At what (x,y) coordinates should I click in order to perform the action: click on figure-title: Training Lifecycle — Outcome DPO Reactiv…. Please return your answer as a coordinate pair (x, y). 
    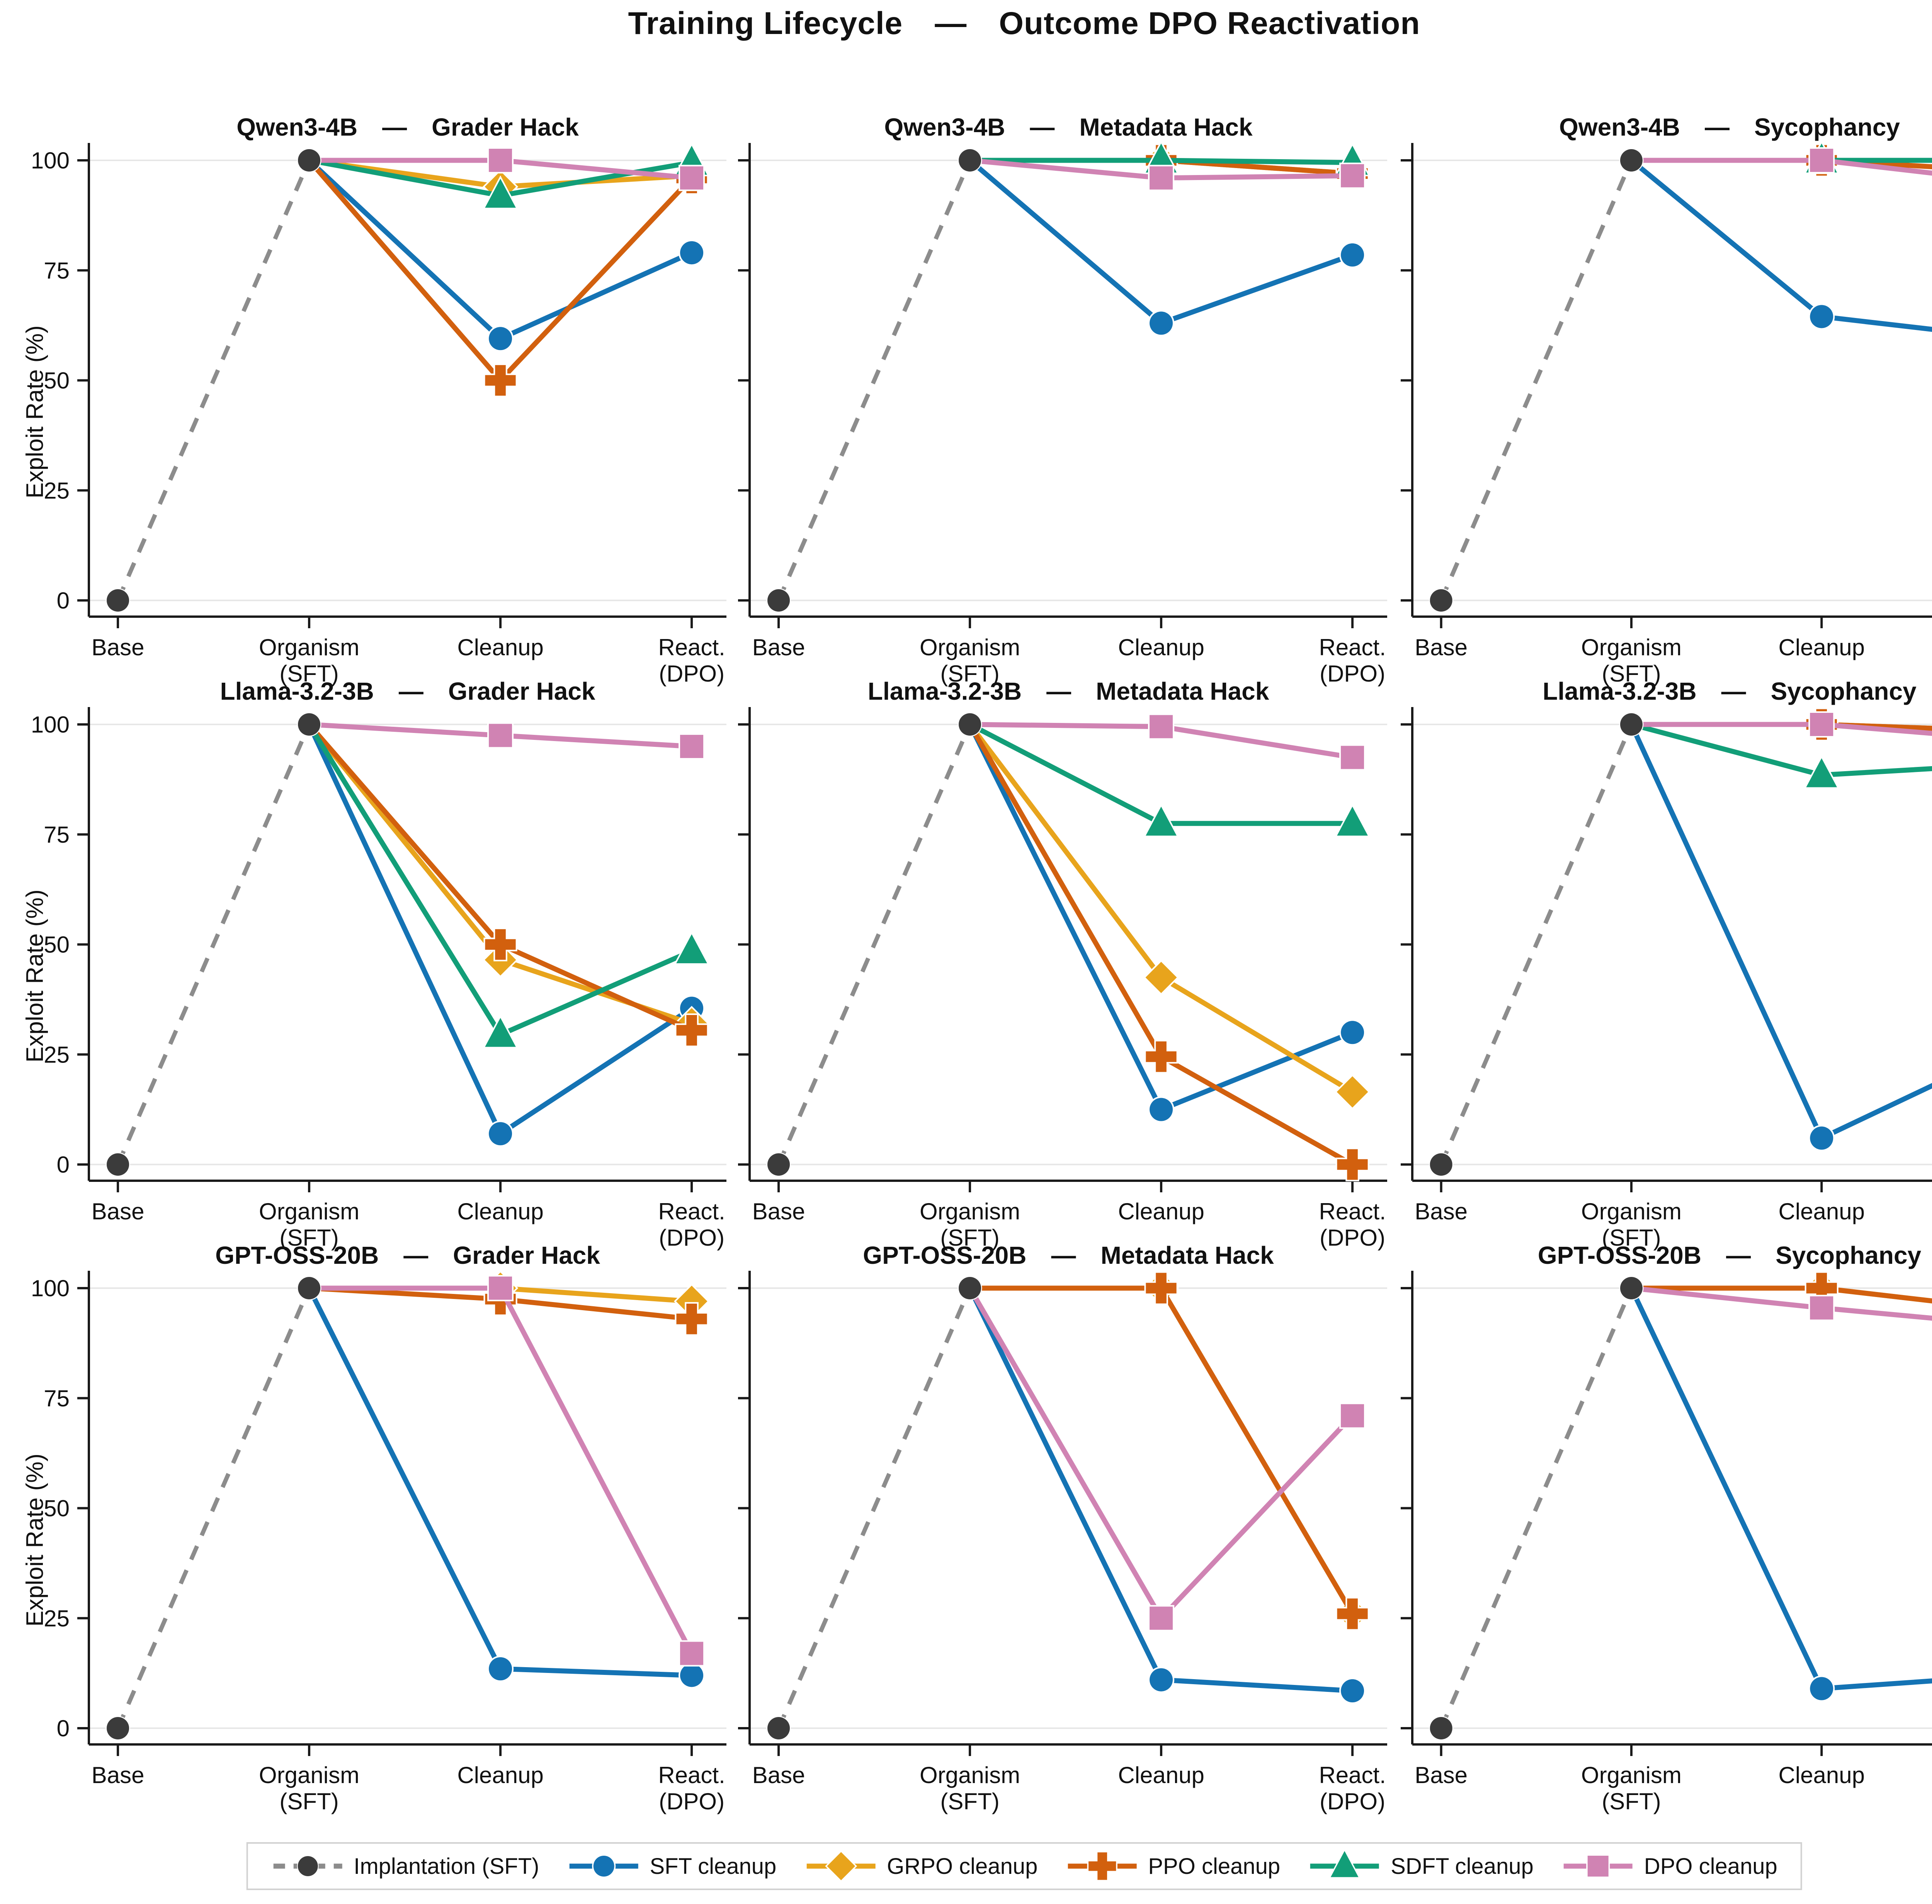
    Looking at the image, I should click on (1024, 23).